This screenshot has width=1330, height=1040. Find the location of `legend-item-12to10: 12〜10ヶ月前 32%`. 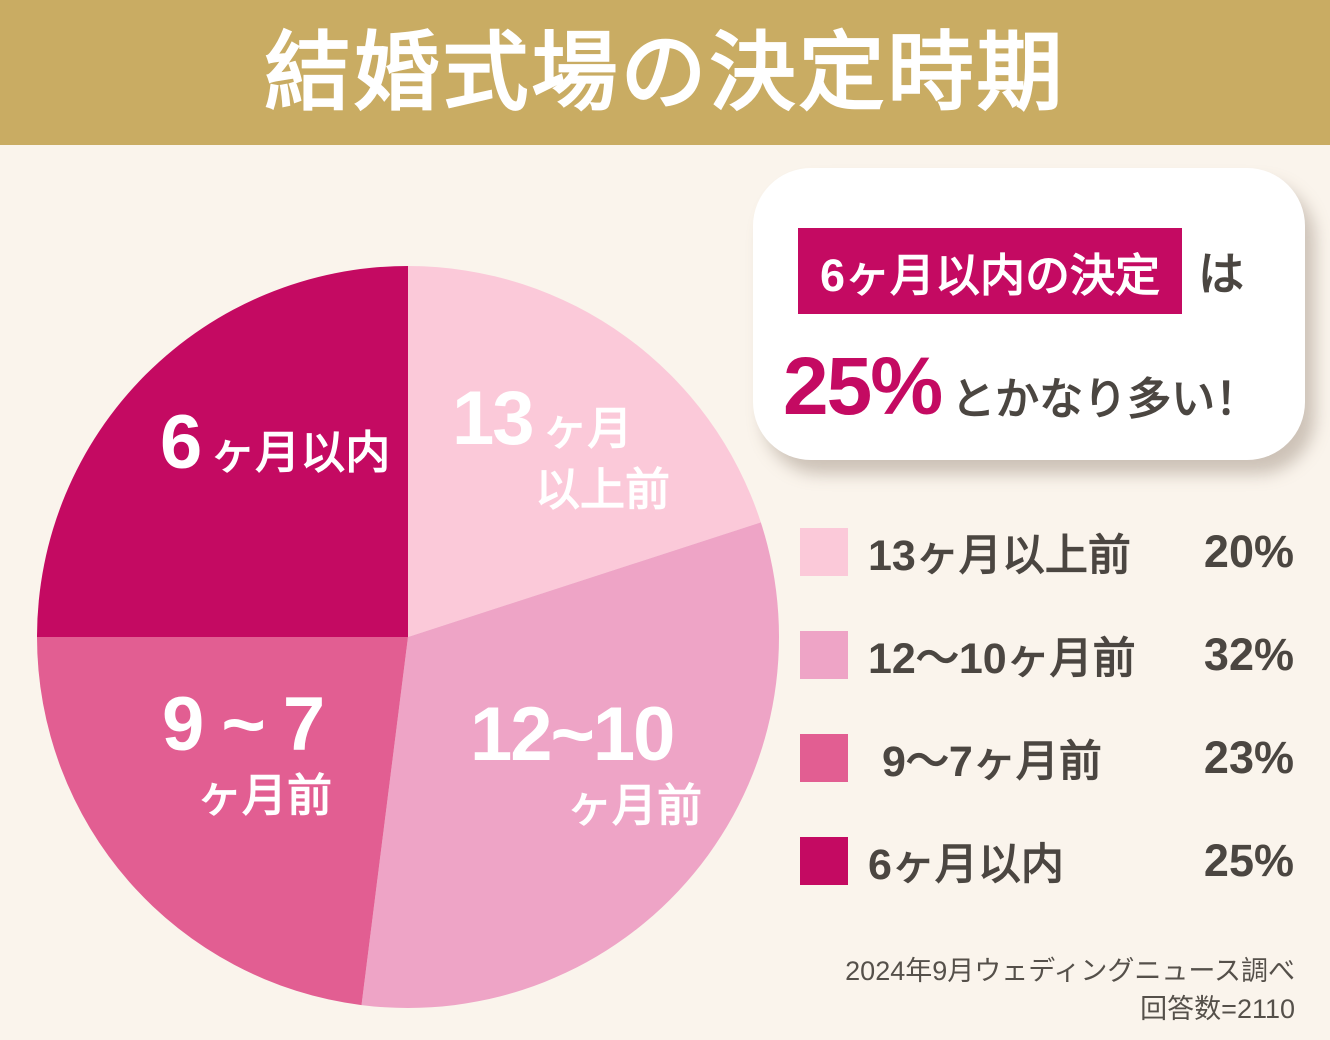

legend-item-12to10: 12〜10ヶ月前 32% is located at coordinates (1047, 656).